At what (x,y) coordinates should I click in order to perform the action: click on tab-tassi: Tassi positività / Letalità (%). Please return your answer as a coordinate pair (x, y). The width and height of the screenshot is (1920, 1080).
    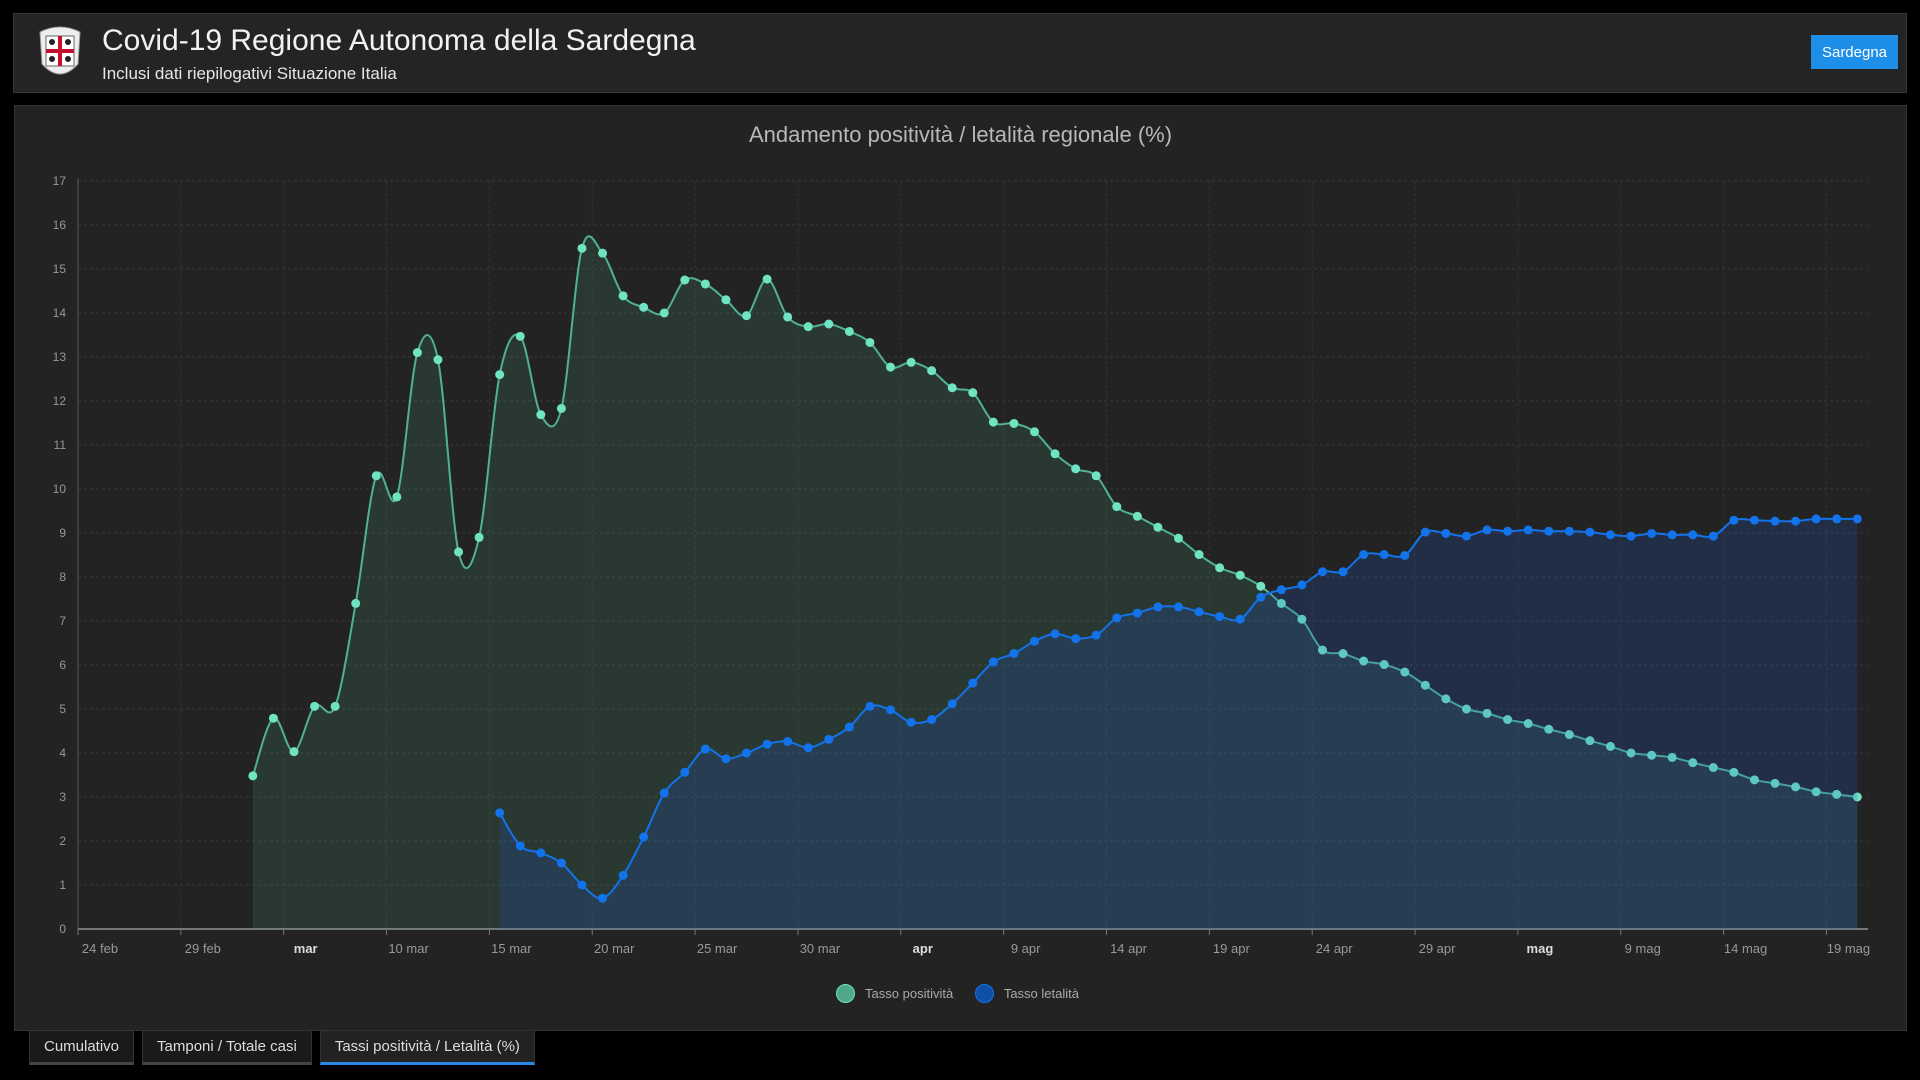
    Looking at the image, I should click on (427, 1048).